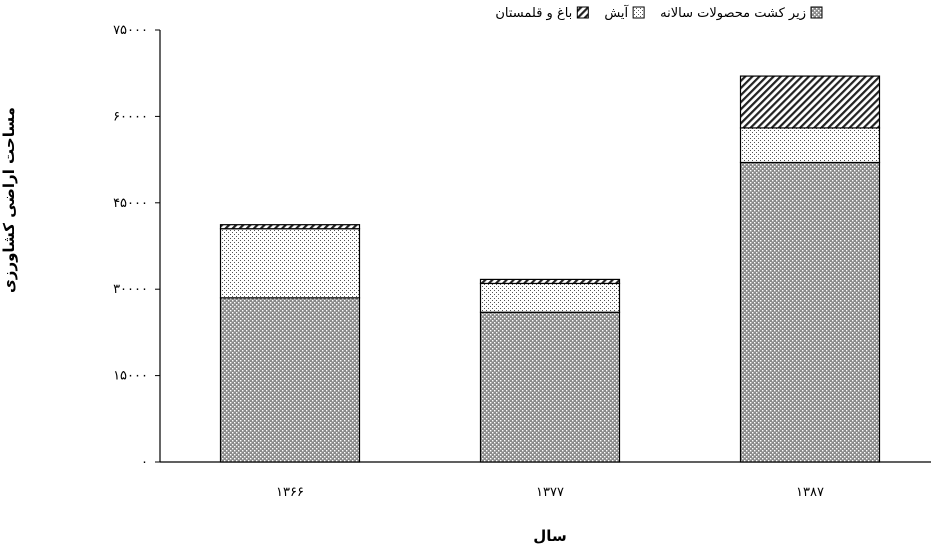 The width and height of the screenshot is (931, 552). Describe the element at coordinates (130, 116) in the screenshot. I see `y-tick-label: ۶۰۰۰۰` at that location.